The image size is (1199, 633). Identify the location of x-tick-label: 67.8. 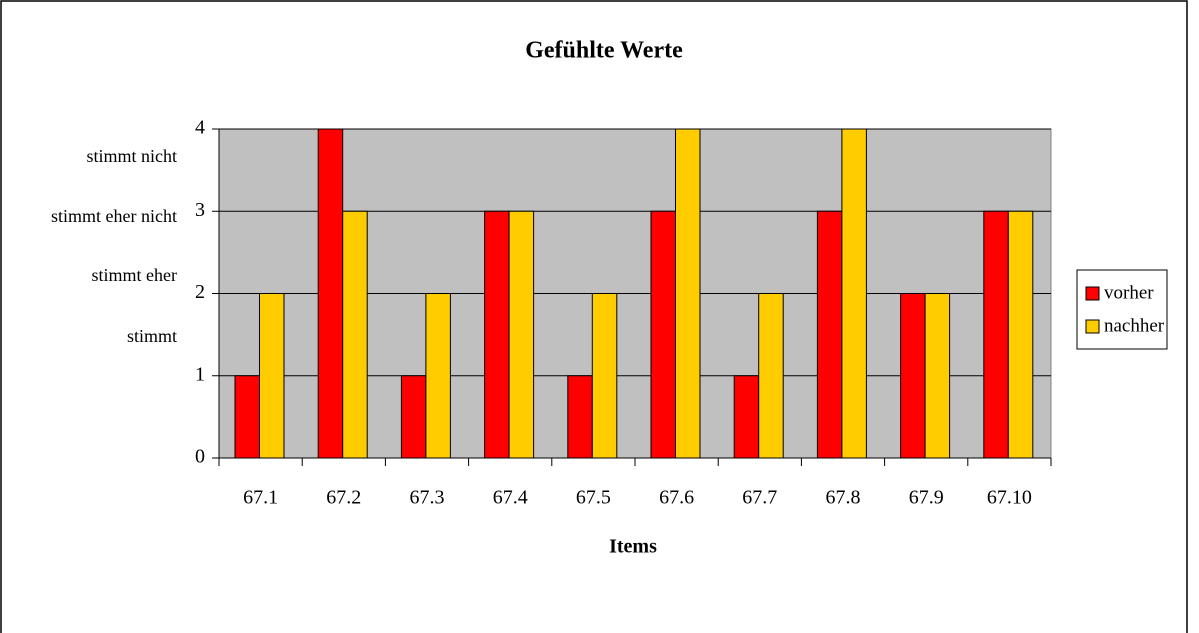
(843, 498).